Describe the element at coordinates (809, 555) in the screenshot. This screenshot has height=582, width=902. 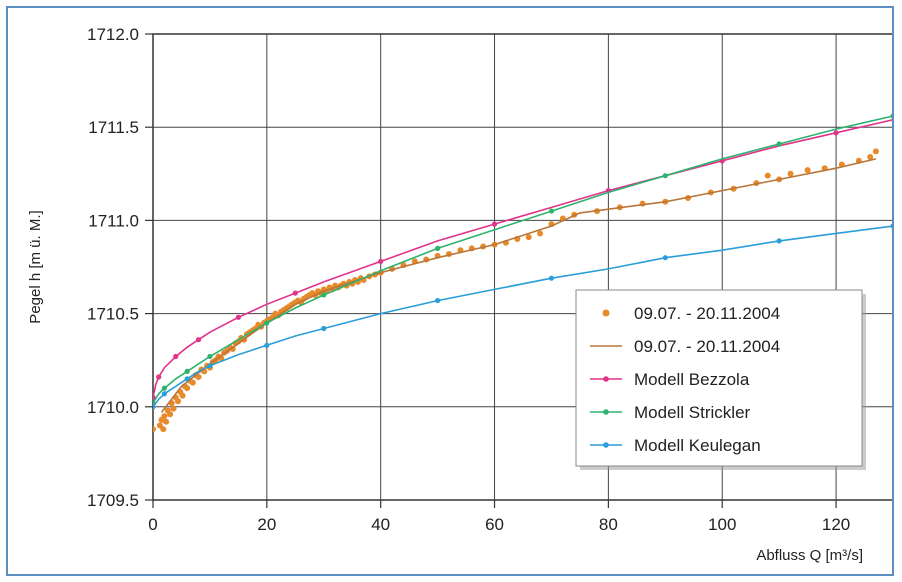
I see `x-axis-label: Abfluss Q [m³/s]` at that location.